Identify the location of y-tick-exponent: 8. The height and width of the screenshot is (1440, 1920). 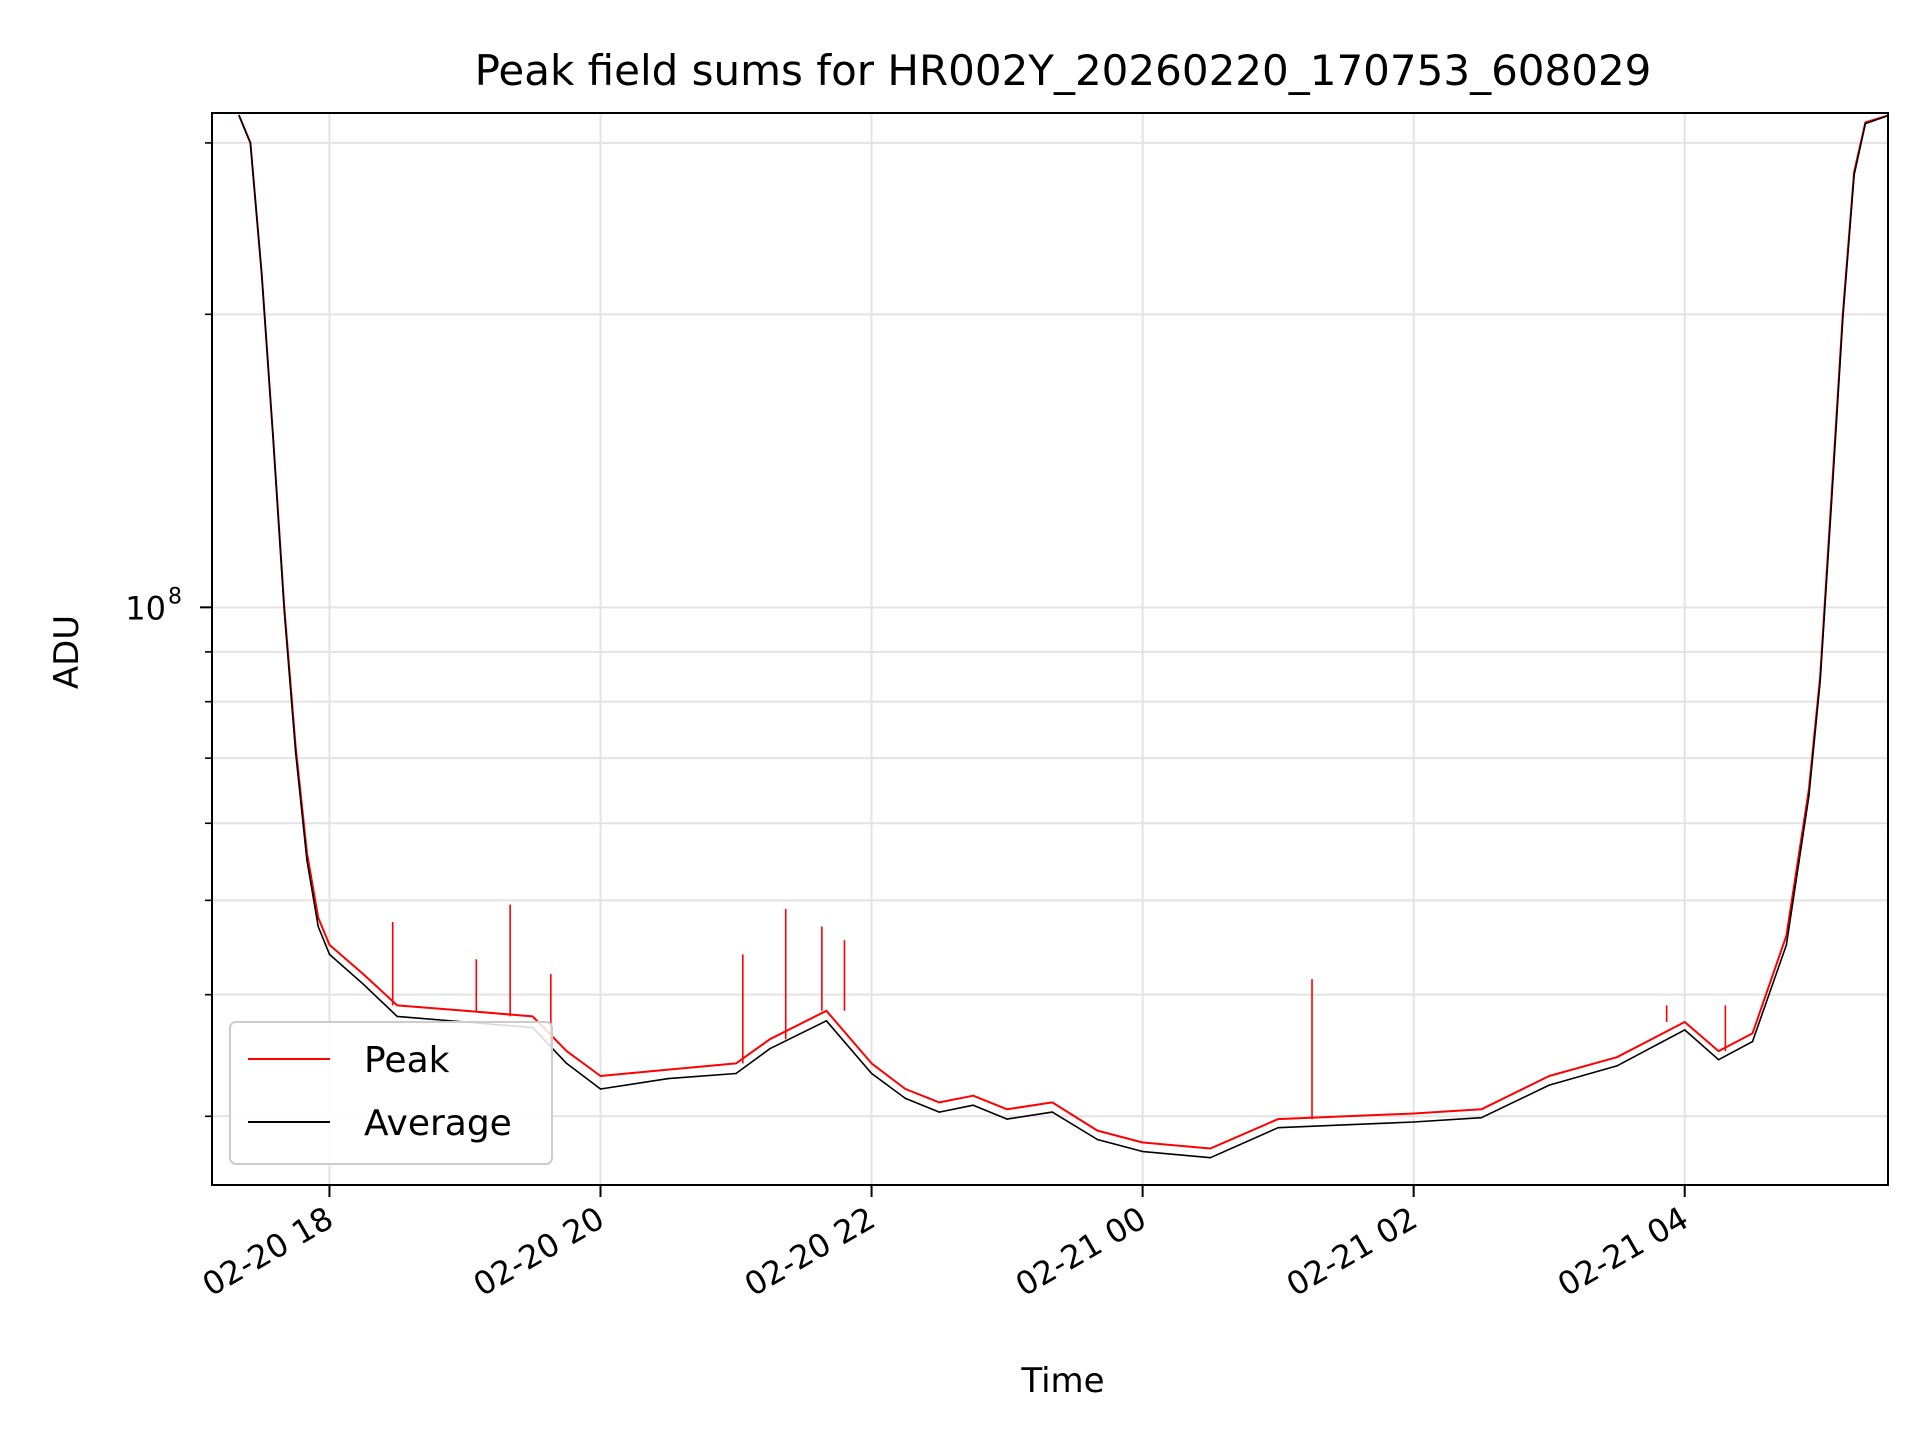
(175, 596).